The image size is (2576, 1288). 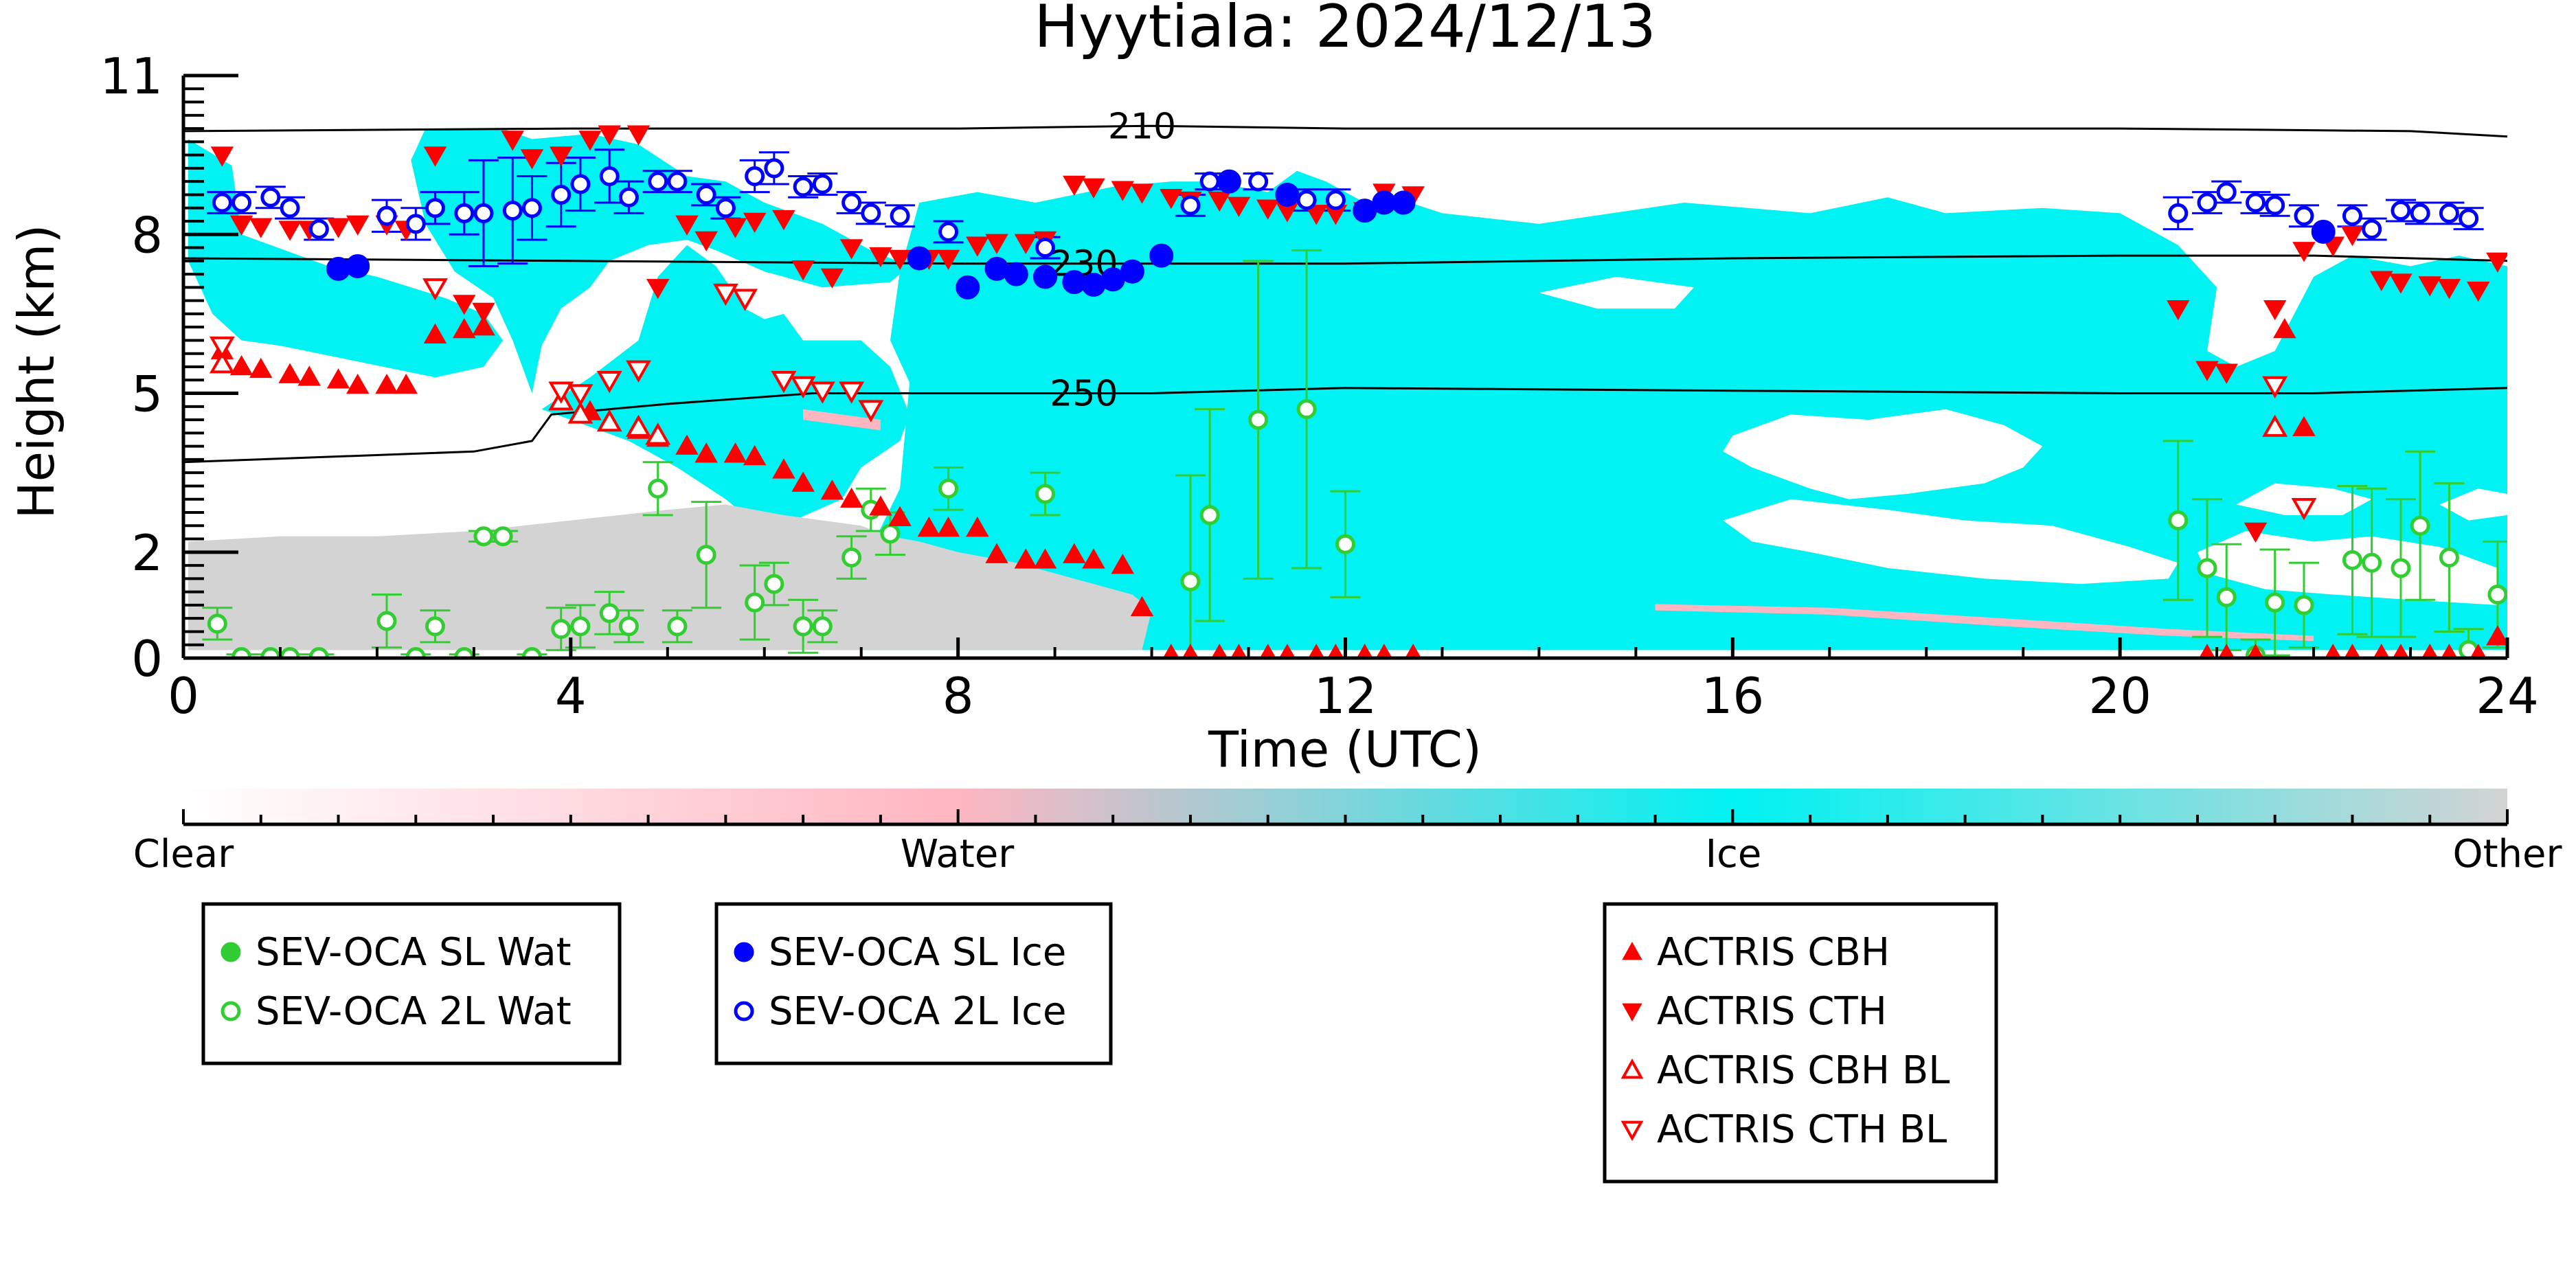 What do you see at coordinates (1772, 1011) in the screenshot?
I see `legend-label: ACTRIS CTH` at bounding box center [1772, 1011].